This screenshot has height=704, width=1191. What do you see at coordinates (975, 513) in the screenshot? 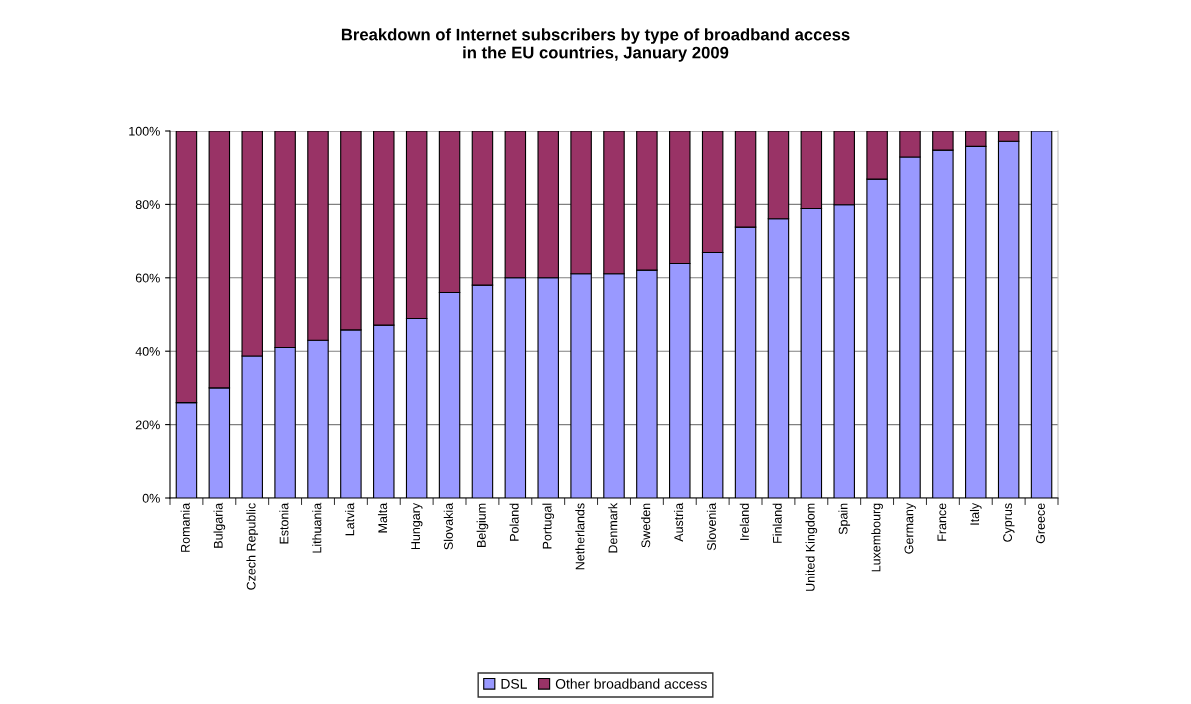
I see `x-tick-label: Italy` at bounding box center [975, 513].